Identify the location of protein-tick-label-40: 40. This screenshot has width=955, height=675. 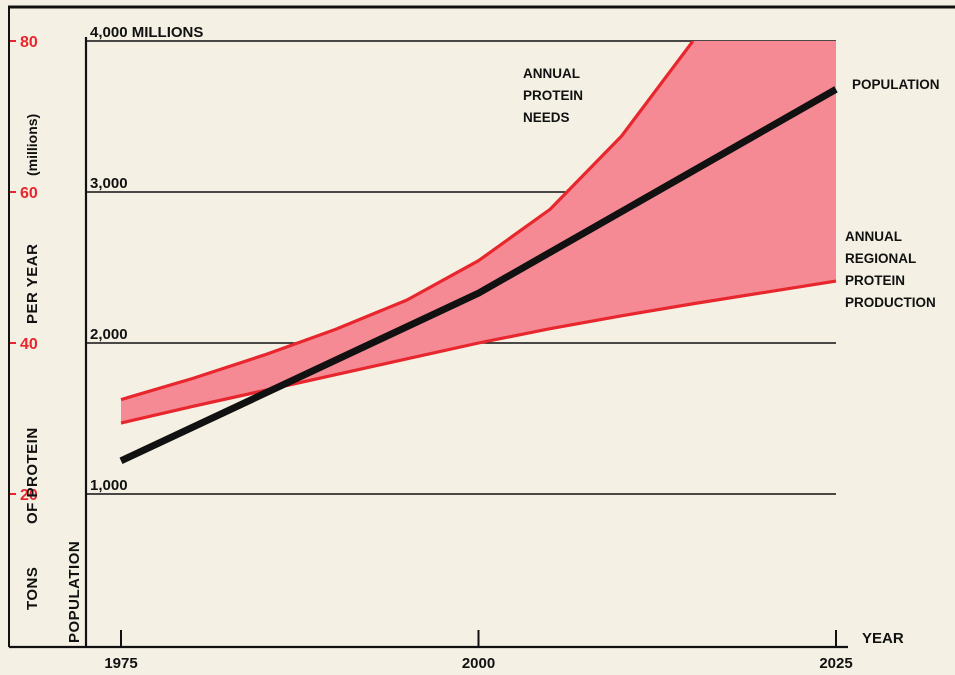
(29, 344).